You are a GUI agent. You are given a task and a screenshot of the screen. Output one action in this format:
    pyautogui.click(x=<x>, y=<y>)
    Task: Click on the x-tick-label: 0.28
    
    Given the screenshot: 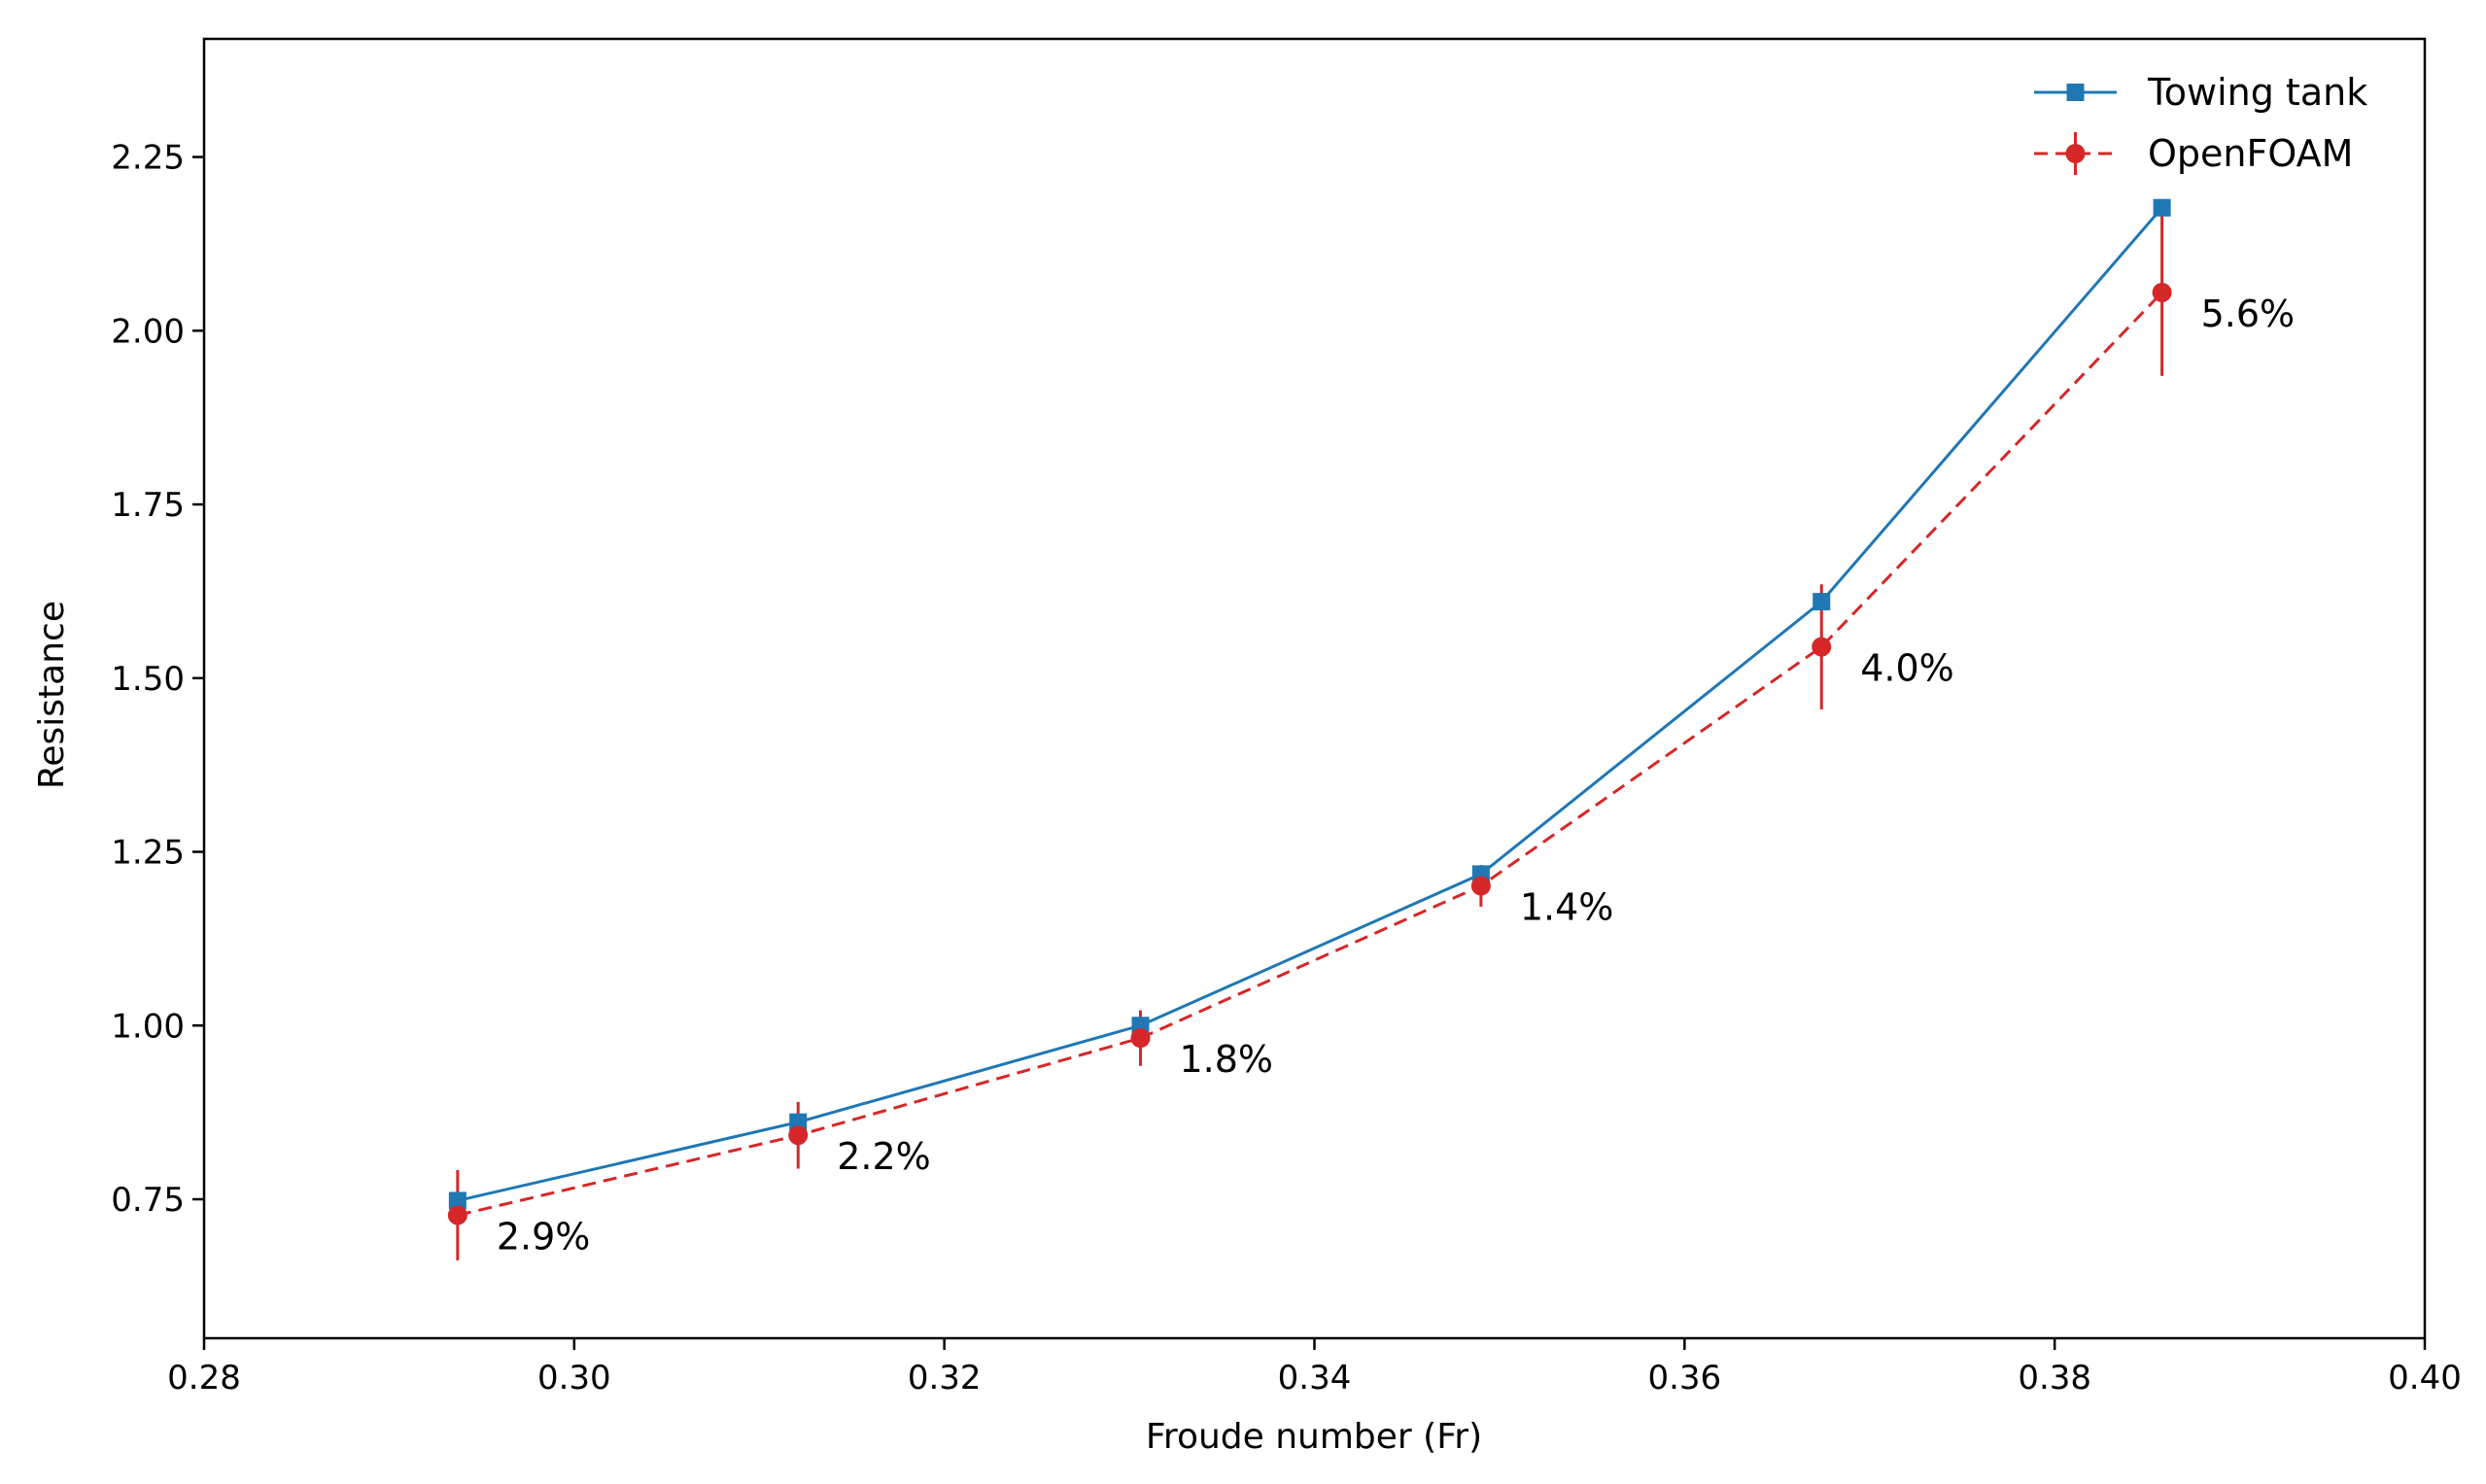 What is the action you would take?
    pyautogui.click(x=204, y=1378)
    